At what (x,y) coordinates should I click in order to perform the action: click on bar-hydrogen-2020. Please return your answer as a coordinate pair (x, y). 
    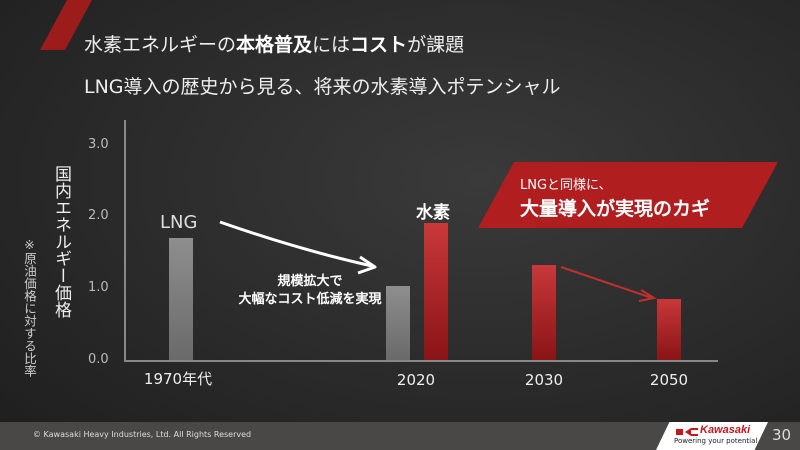
    Looking at the image, I should click on (436, 291).